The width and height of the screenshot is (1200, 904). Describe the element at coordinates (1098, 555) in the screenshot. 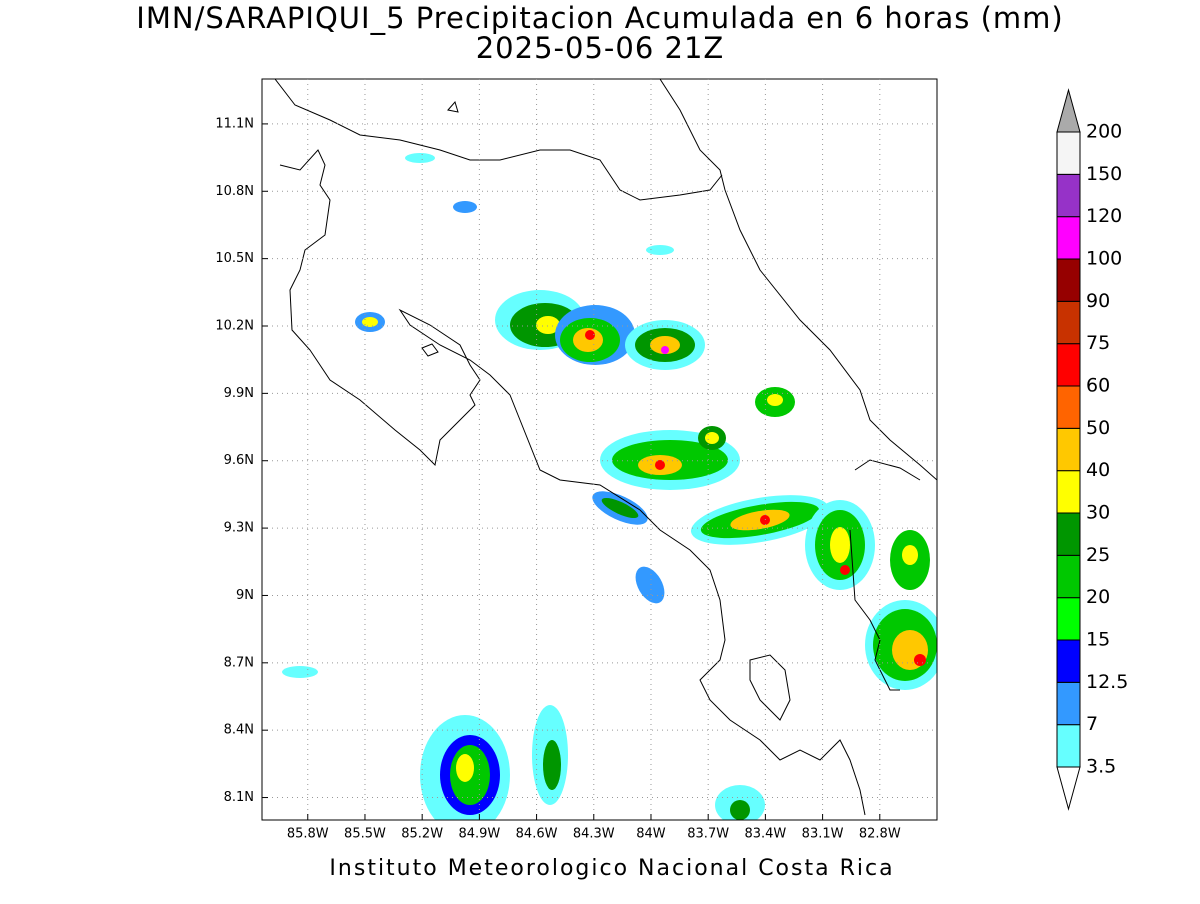

I see `colorbar-label: 25` at that location.